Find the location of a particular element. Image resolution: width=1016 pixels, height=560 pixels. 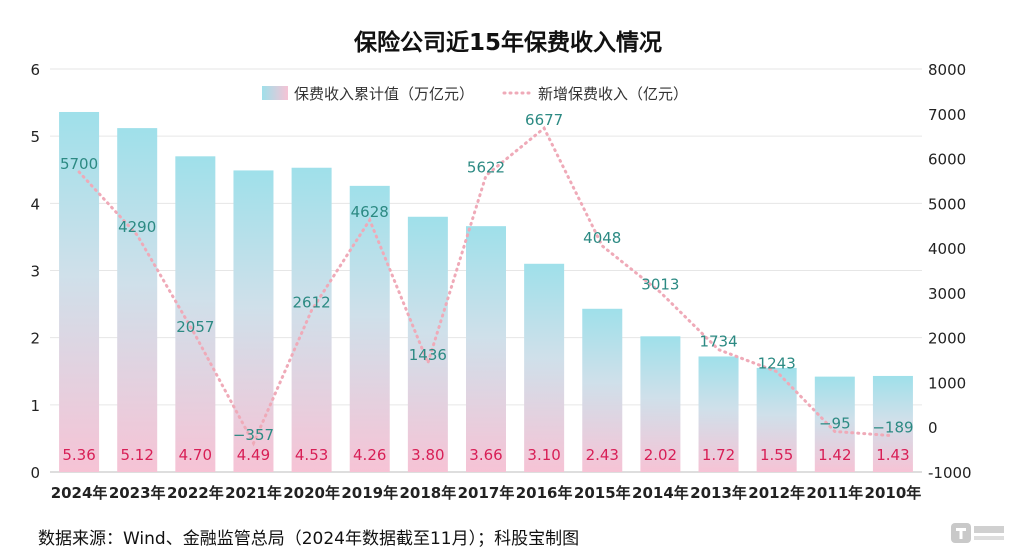

right-tick-label: 5000 is located at coordinates (947, 204).